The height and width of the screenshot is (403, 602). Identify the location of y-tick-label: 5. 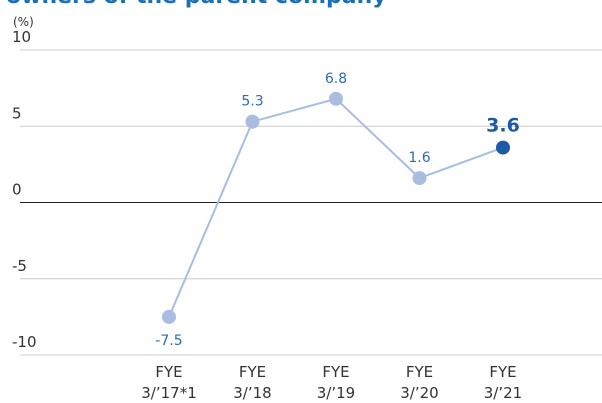
(17, 113).